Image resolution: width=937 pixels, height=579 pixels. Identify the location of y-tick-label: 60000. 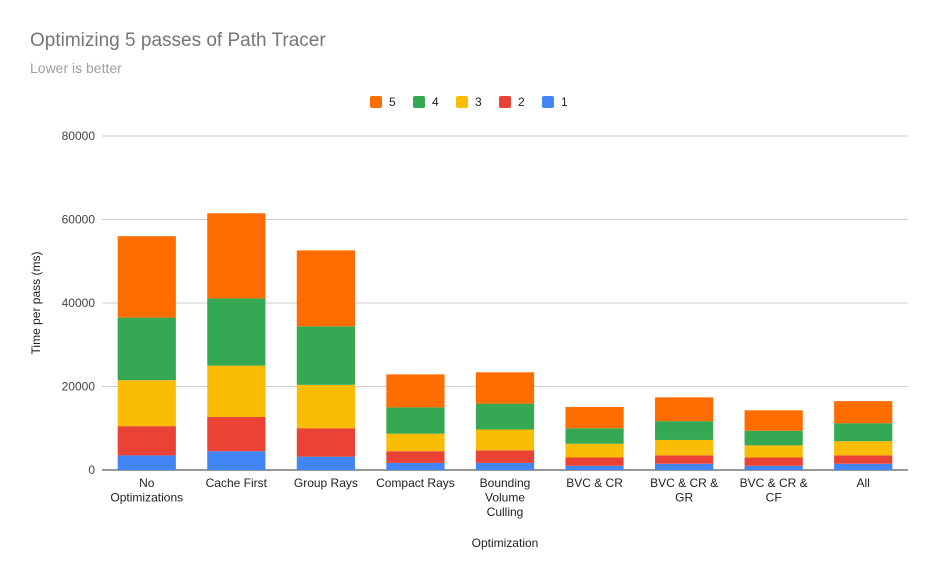
(79, 220).